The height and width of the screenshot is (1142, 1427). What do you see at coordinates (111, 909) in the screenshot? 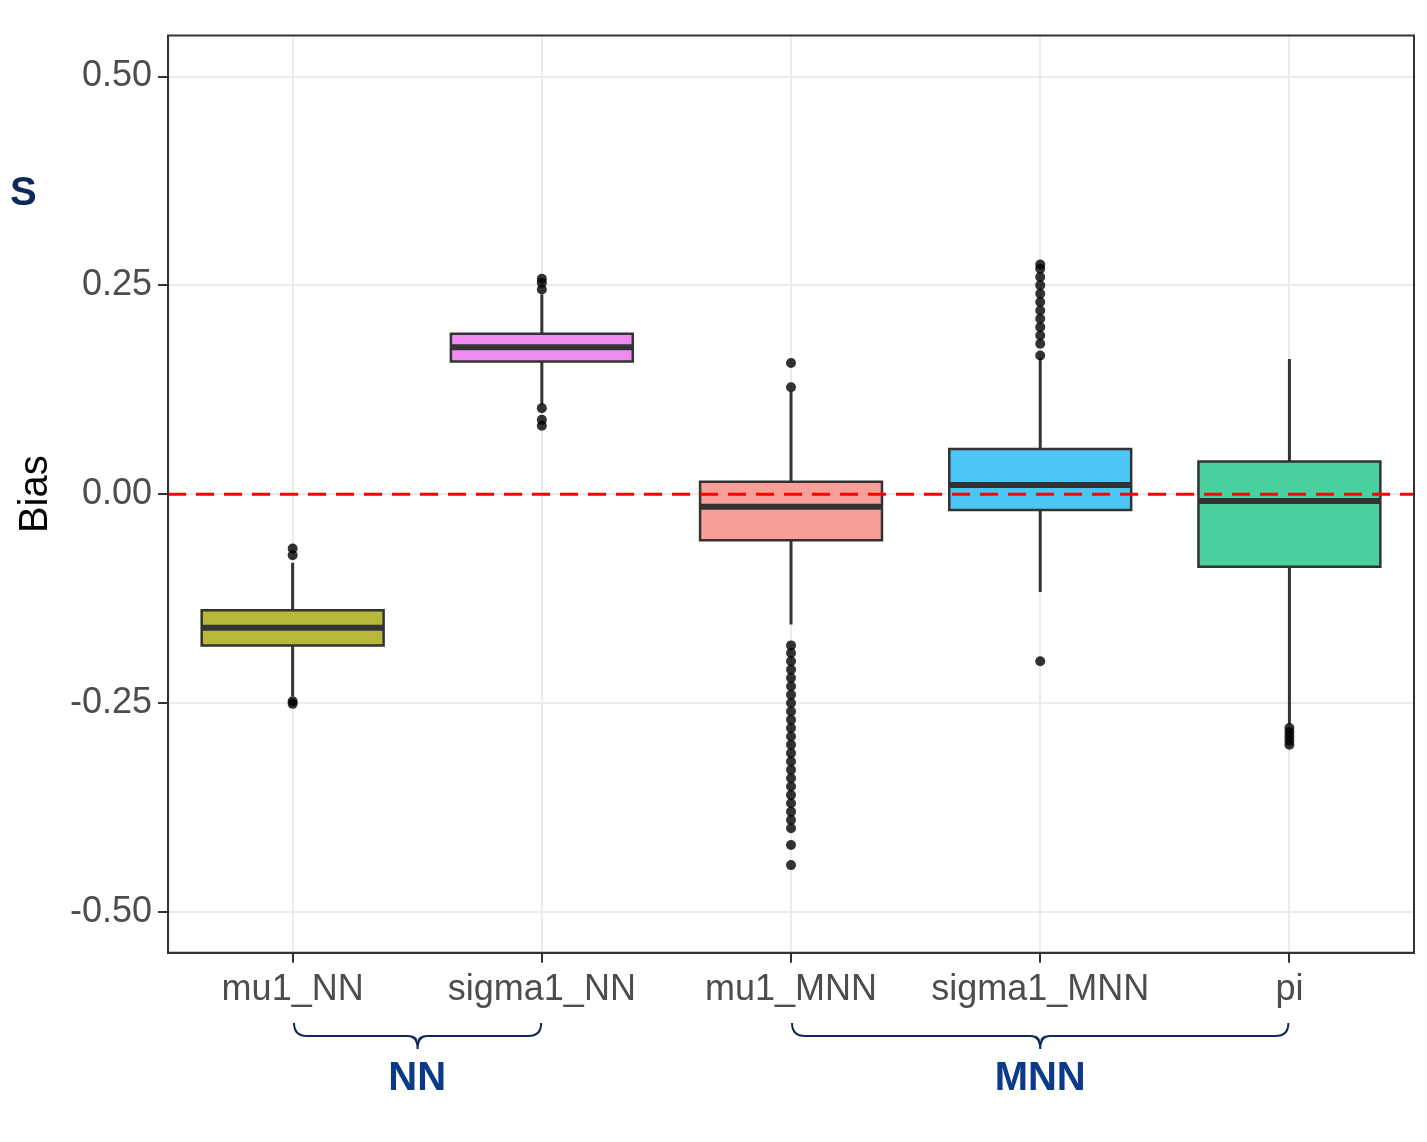
I see `y-tick-label: -0.50` at bounding box center [111, 909].